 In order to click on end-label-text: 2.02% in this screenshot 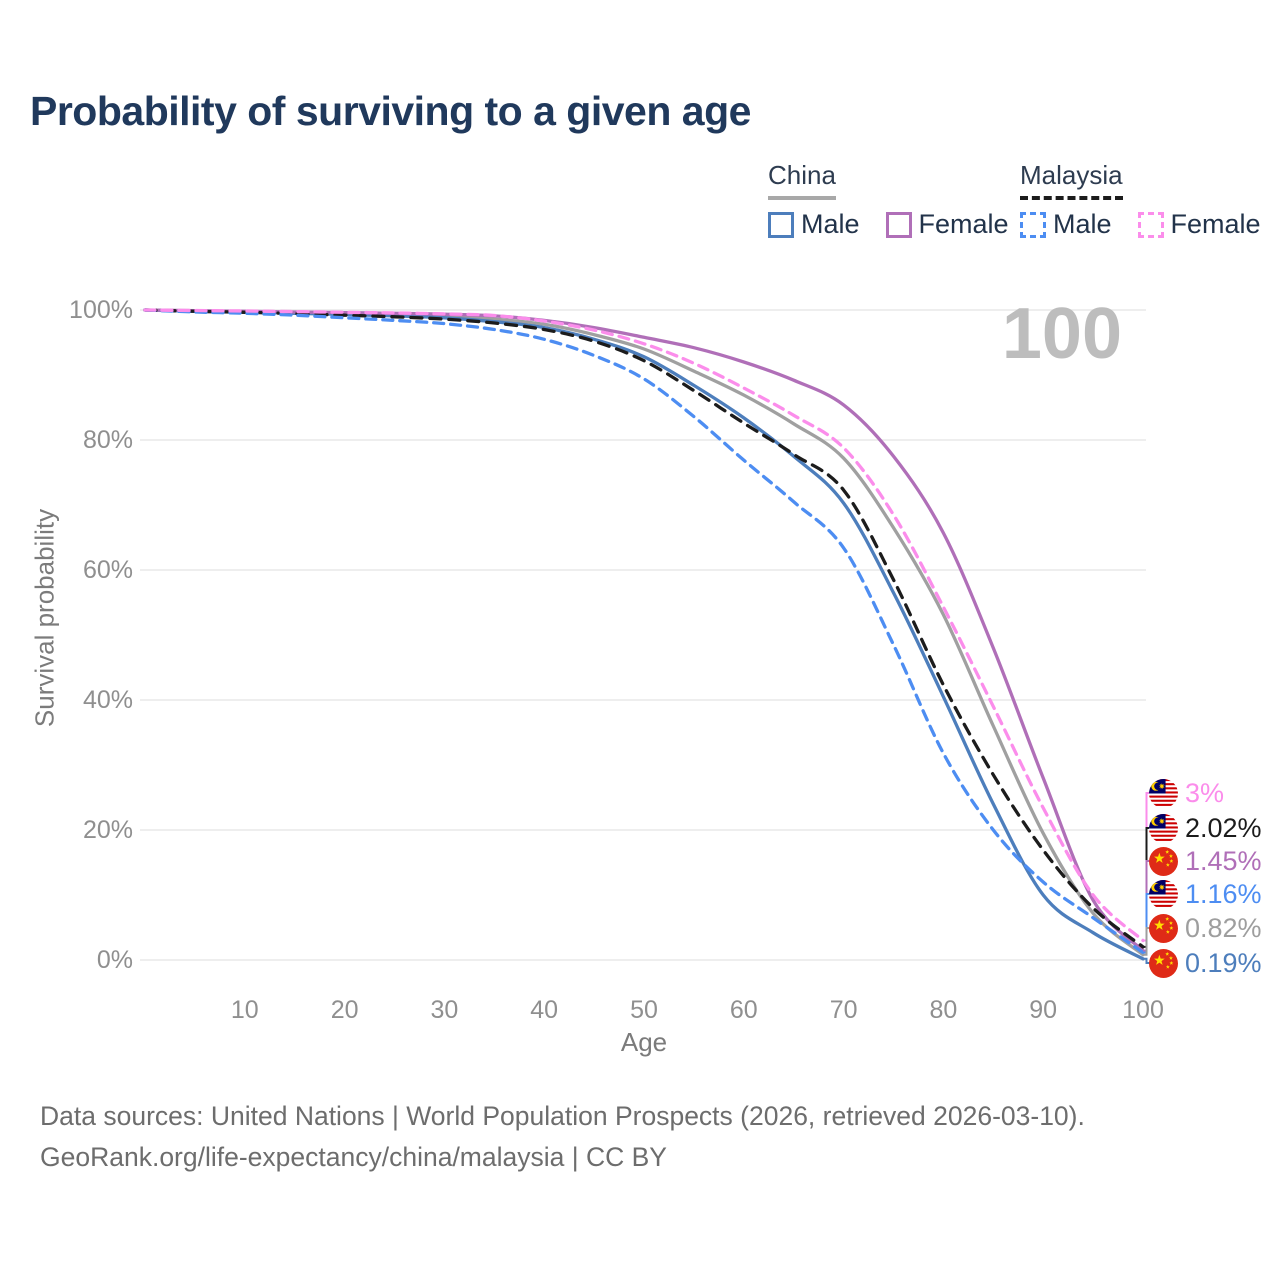, I will do `click(1223, 827)`.